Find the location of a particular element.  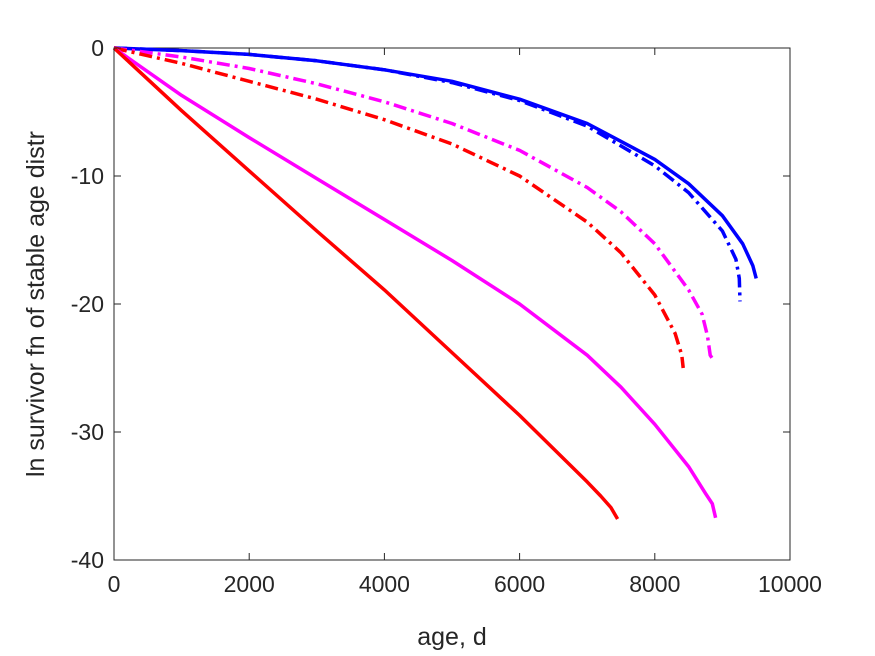

x-tick-label: 6000 is located at coordinates (519, 584).